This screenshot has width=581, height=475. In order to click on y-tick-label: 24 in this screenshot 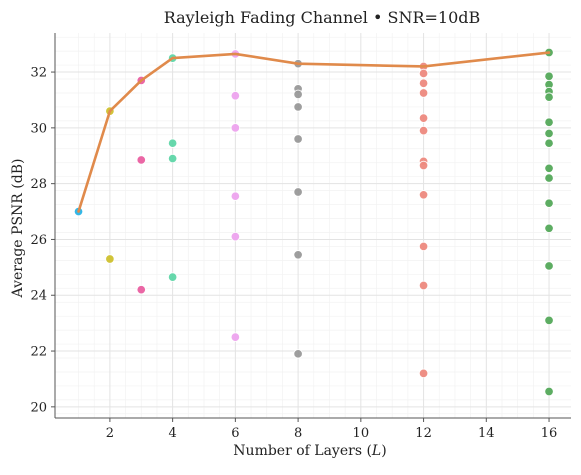, I will do `click(38, 296)`.